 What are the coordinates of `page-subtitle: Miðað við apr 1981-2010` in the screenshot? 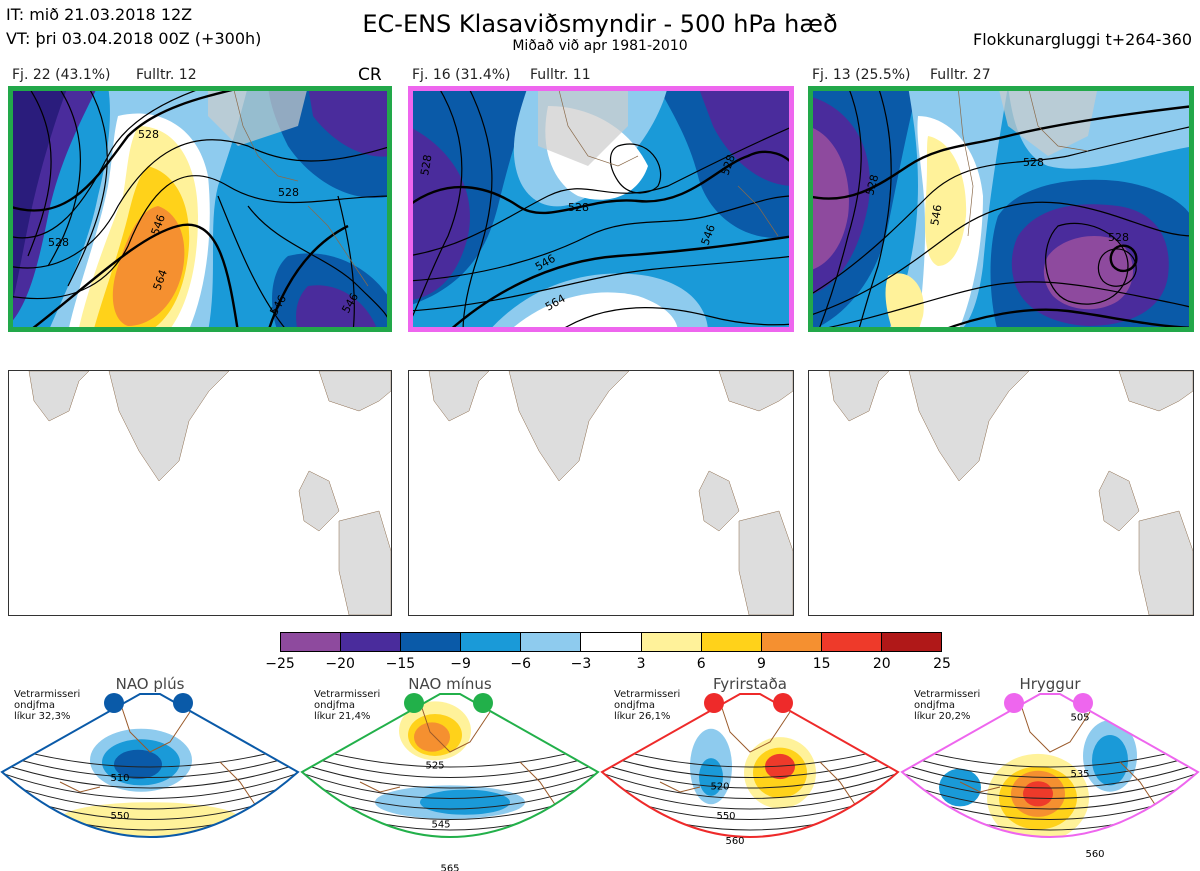 It's located at (600, 46).